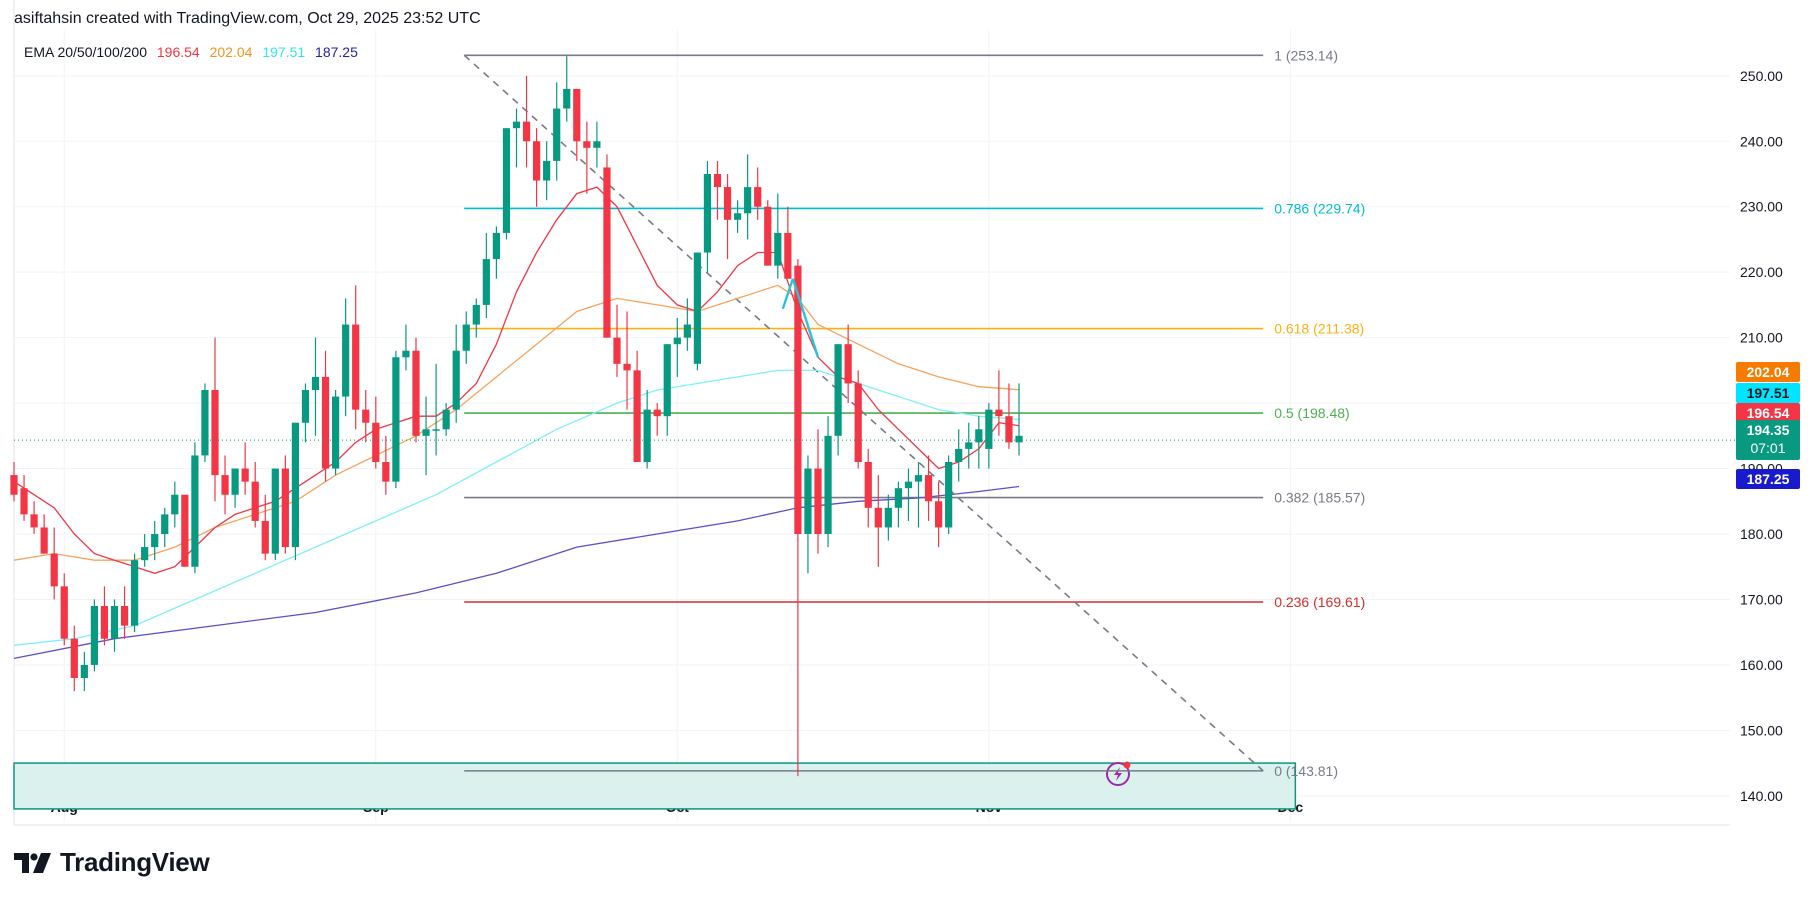 This screenshot has height=900, width=1814. Describe the element at coordinates (1319, 602) in the screenshot. I see `fib-level-label: 0.236 (169.61)` at that location.